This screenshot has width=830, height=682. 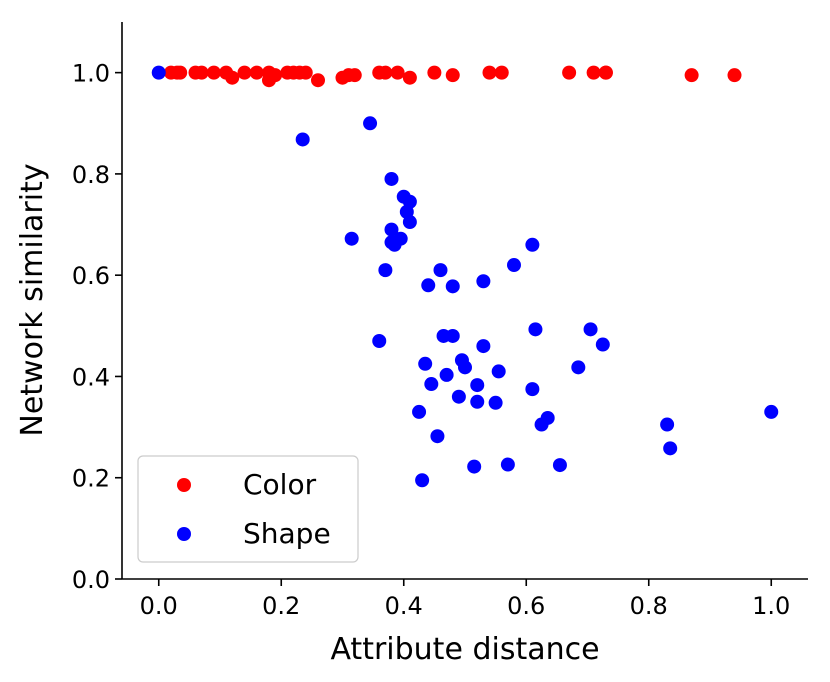 What do you see at coordinates (91, 276) in the screenshot?
I see `y-tick-label: 0.6` at bounding box center [91, 276].